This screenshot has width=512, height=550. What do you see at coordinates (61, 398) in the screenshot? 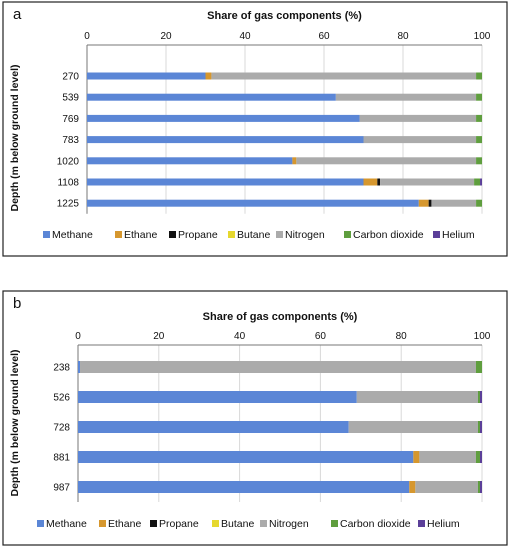
I see `y-tick-label: 526` at bounding box center [61, 398].